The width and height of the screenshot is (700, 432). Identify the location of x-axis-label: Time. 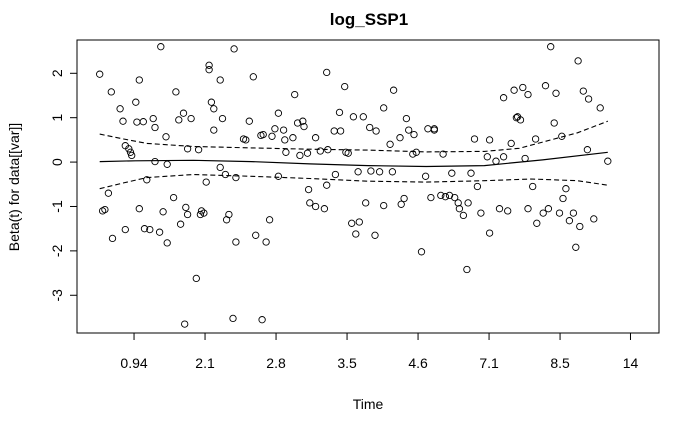
(368, 404).